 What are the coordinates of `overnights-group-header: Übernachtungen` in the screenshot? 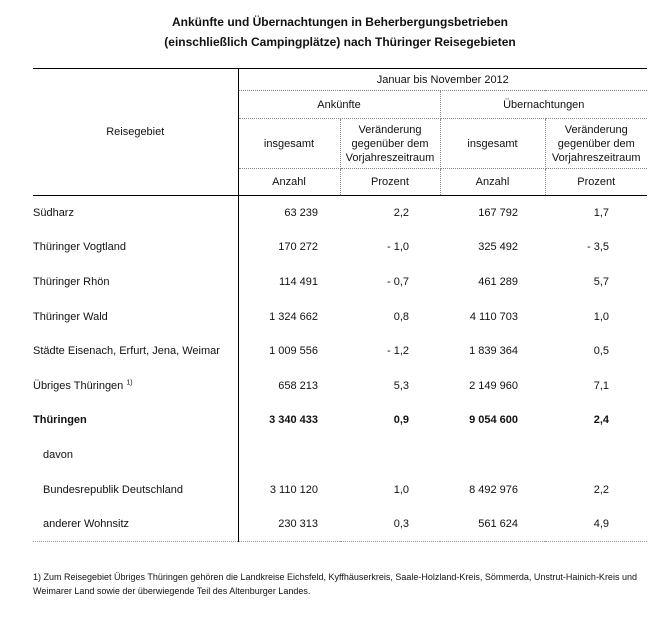 It's located at (544, 104).